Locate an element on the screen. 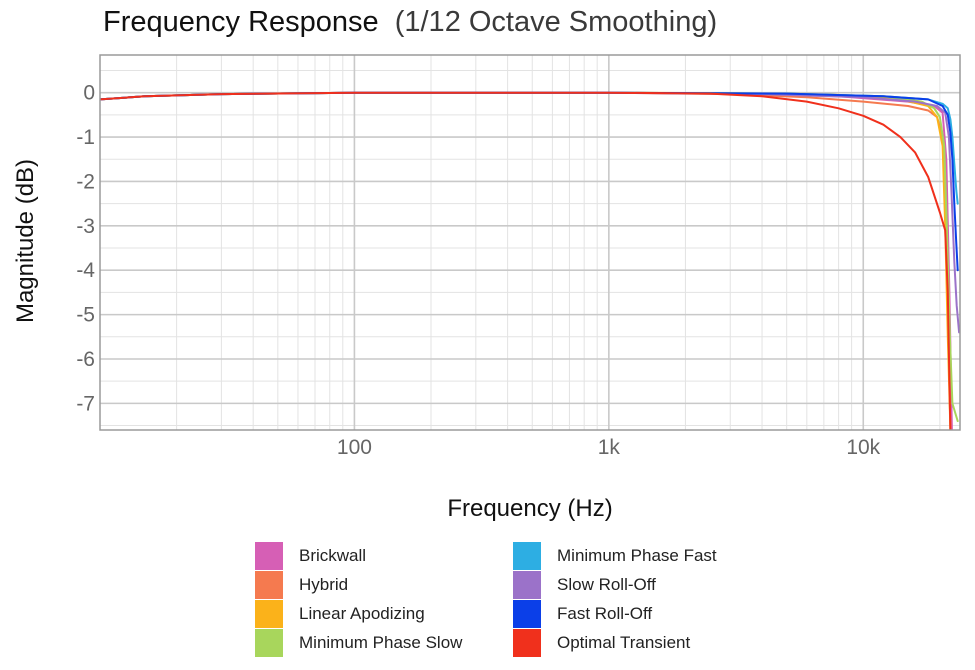  x-tick-label: 10k is located at coordinates (863, 447).